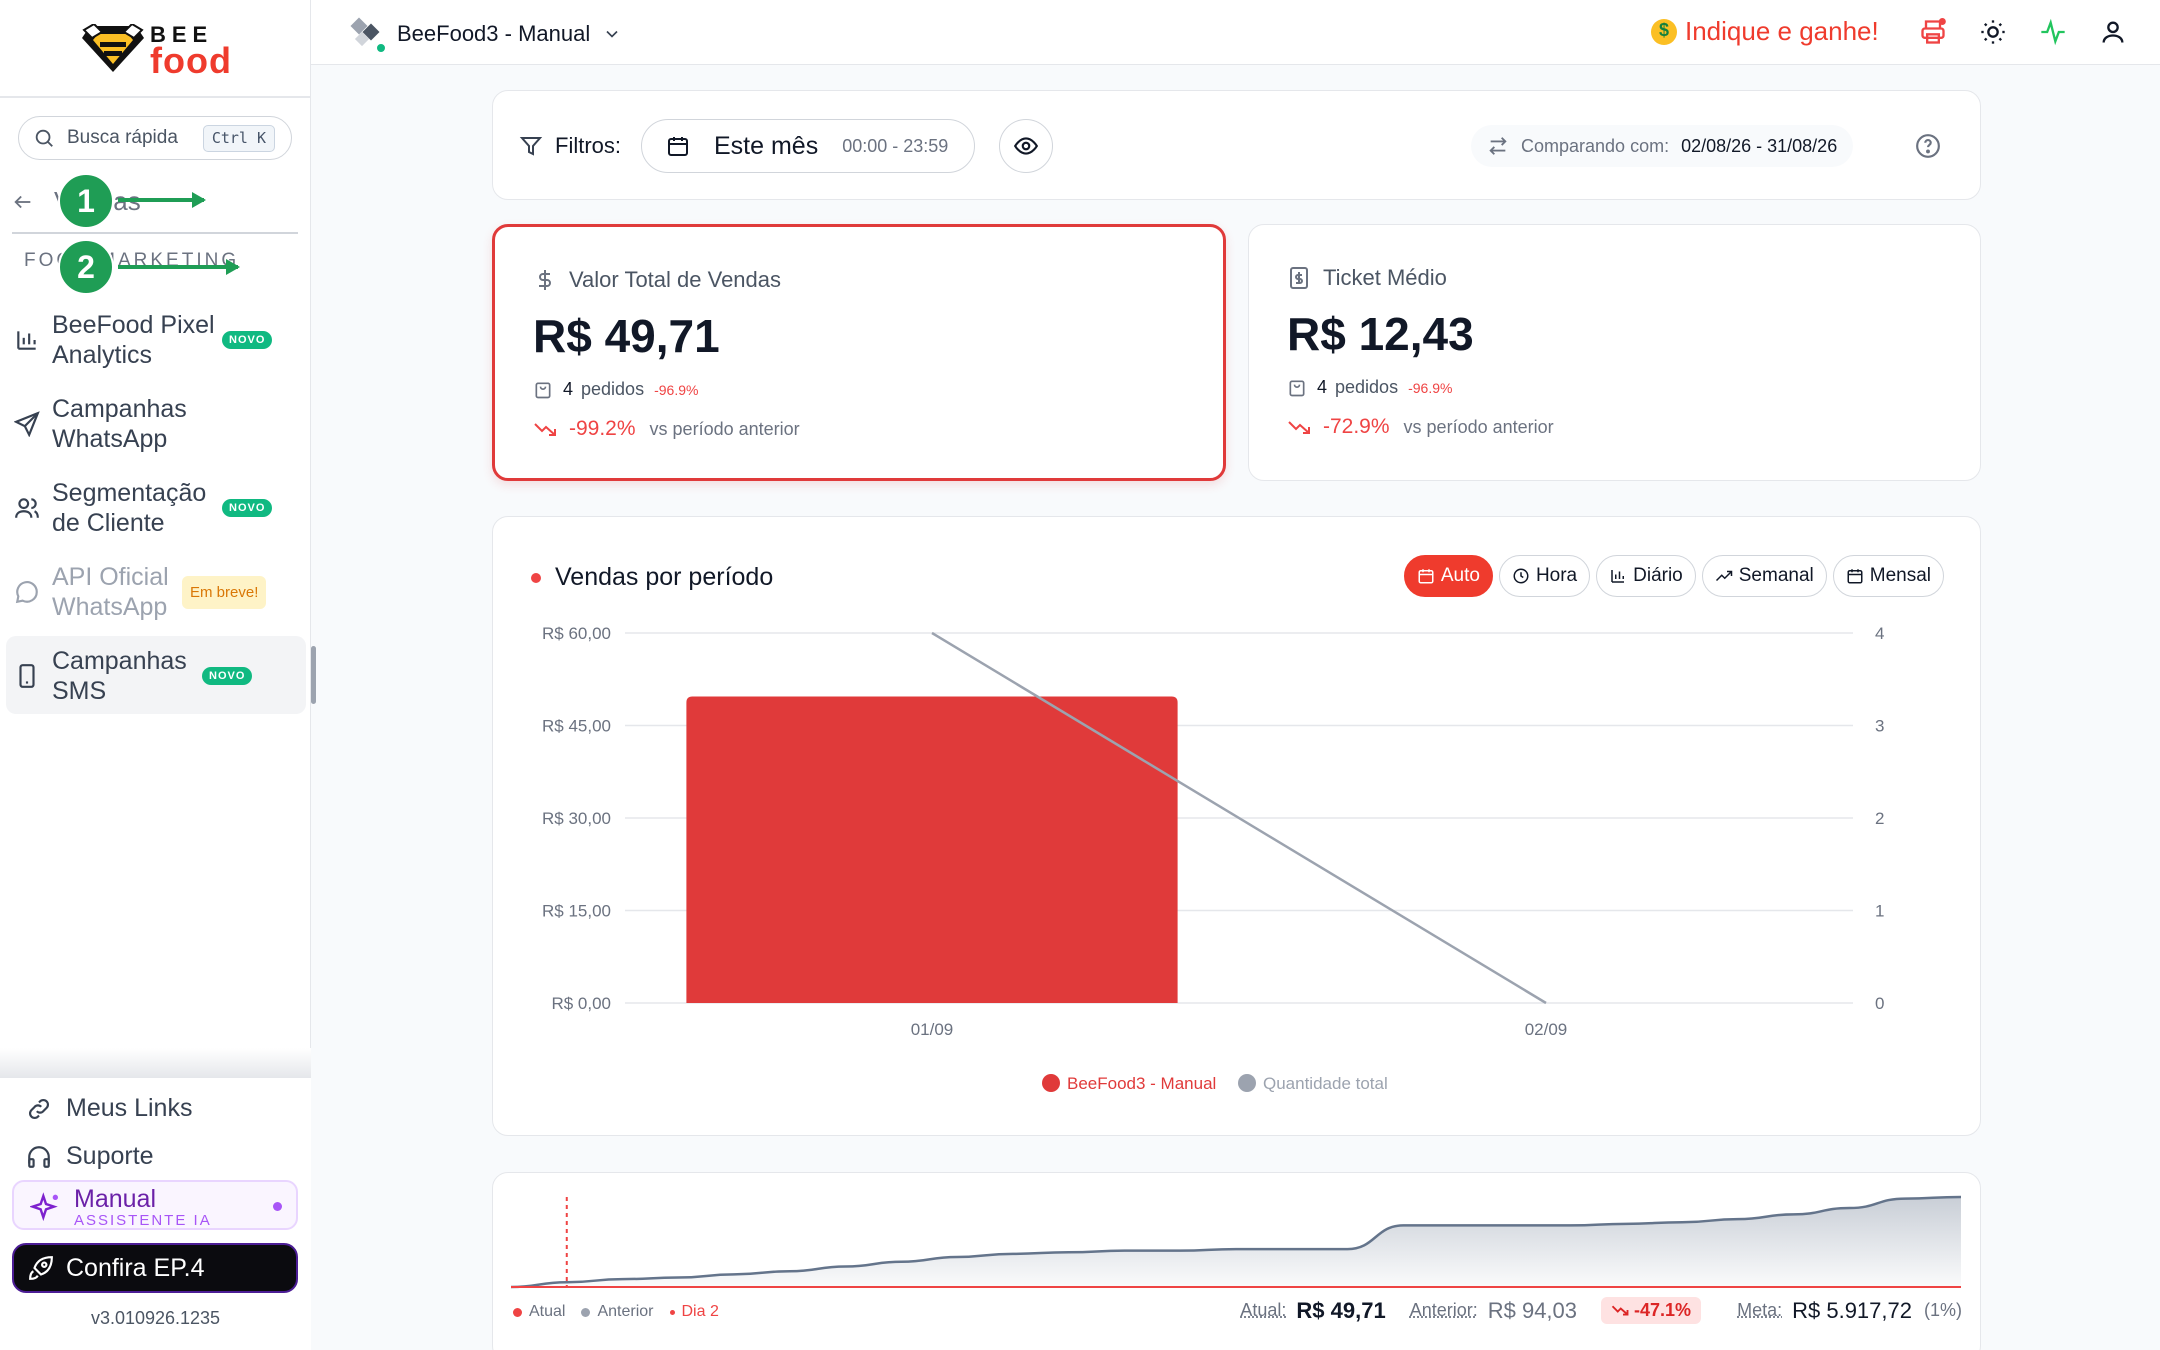 This screenshot has width=2160, height=1350. Describe the element at coordinates (625, 1311) in the screenshot. I see `legend-label: Anterior` at that location.